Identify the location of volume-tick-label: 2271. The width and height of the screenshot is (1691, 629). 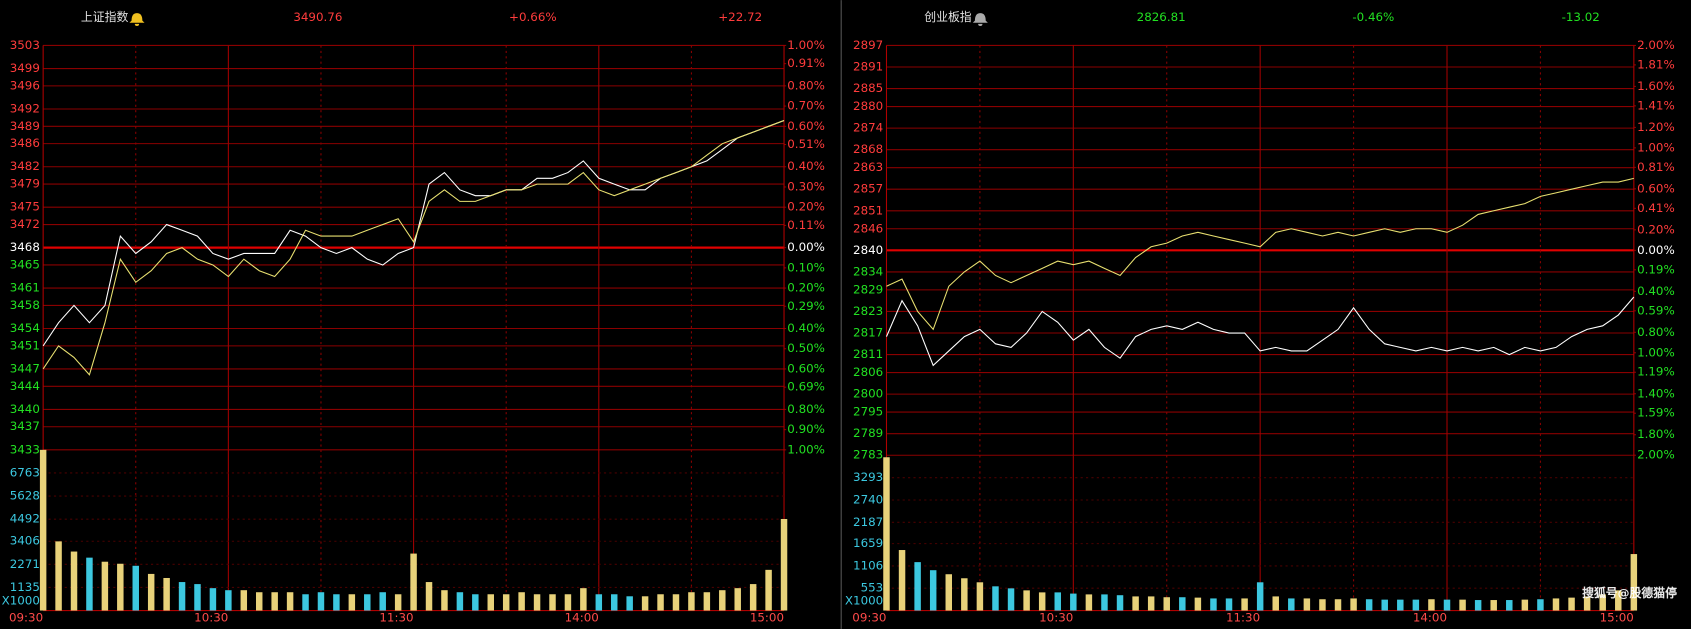
(25, 564).